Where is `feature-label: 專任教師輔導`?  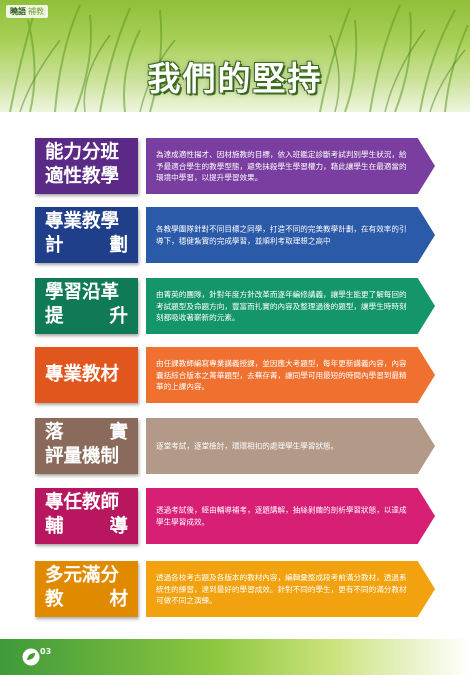 feature-label: 專任教師輔導 is located at coordinates (86, 516).